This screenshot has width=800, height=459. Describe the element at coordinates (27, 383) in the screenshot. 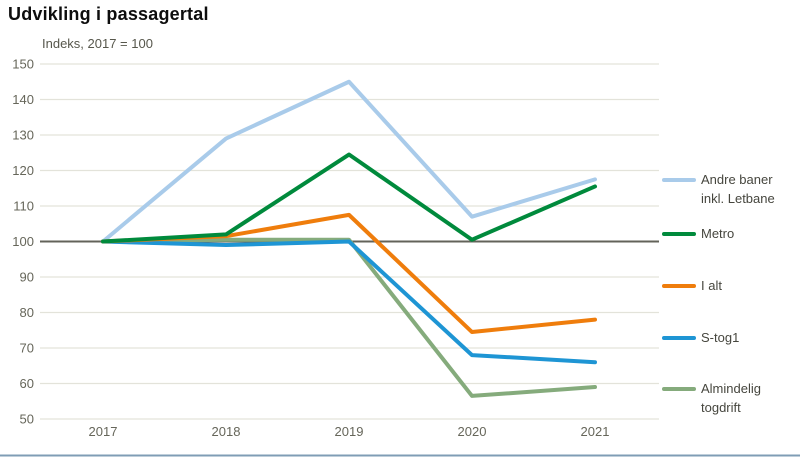

I see `y-axis-tick-label: 60` at that location.